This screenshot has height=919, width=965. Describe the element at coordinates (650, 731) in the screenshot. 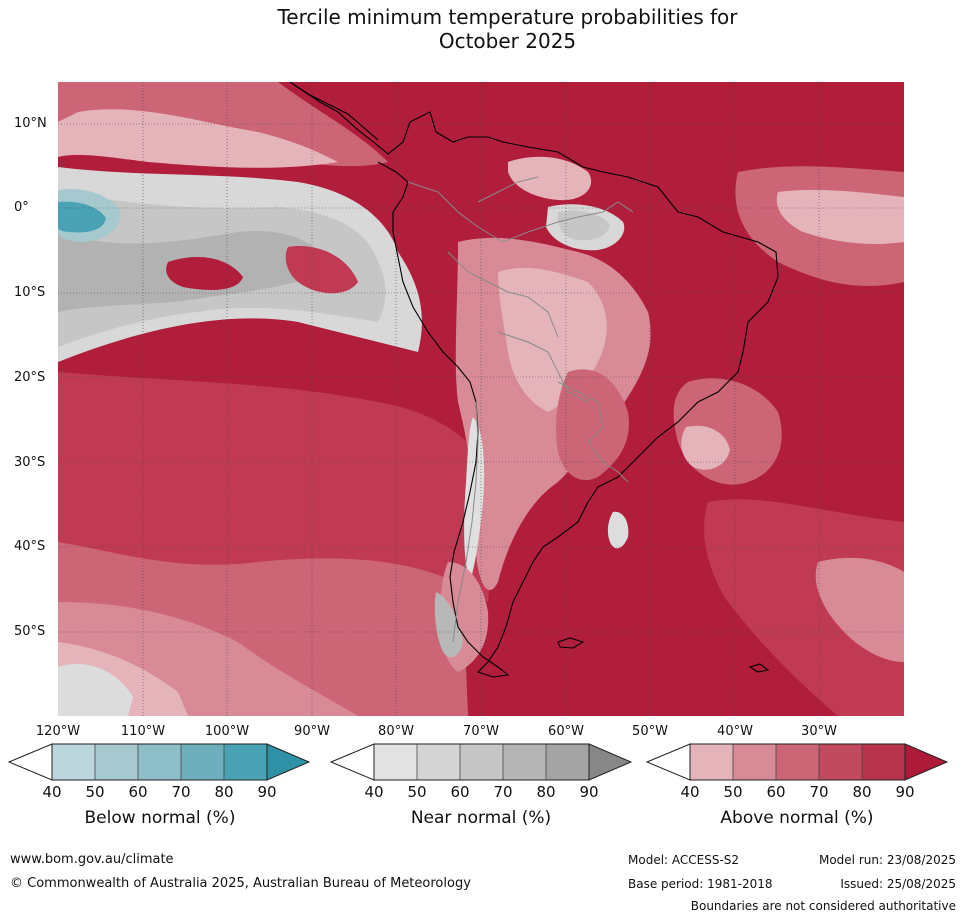

I see `lon-label-50W: 50°W` at that location.